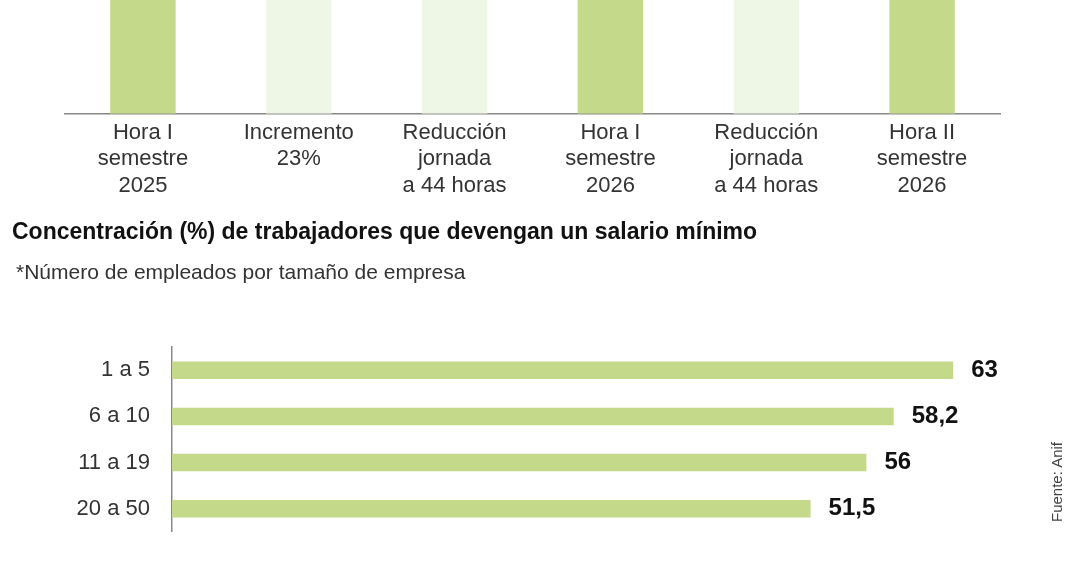 This screenshot has width=1080, height=567. What do you see at coordinates (119, 415) in the screenshot?
I see `y-tick-label: 6 a 10` at bounding box center [119, 415].